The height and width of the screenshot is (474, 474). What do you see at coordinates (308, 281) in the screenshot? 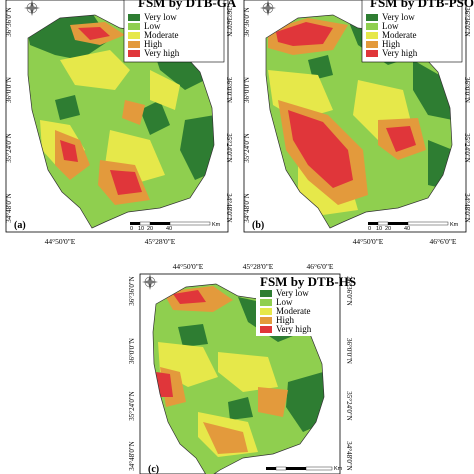
I see `map-title: FSM by DTB-HS` at bounding box center [308, 281].